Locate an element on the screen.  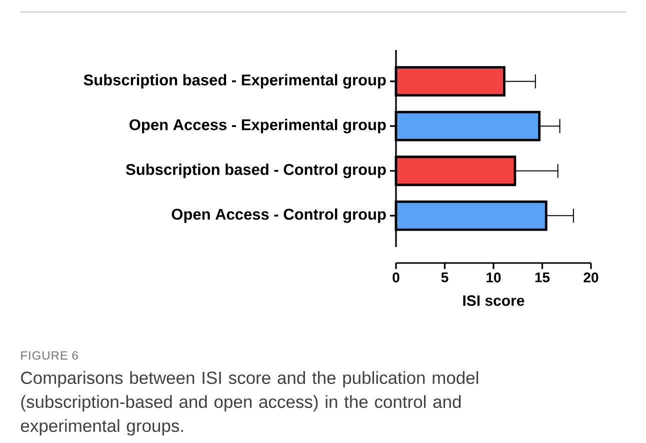
caption: FIGURE 6 is located at coordinates (49, 355).